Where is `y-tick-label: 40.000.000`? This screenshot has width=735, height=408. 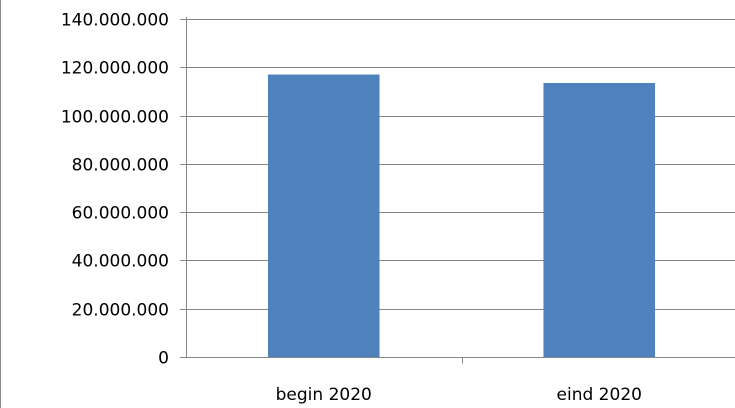 y-tick-label: 40.000.000 is located at coordinates (120, 262).